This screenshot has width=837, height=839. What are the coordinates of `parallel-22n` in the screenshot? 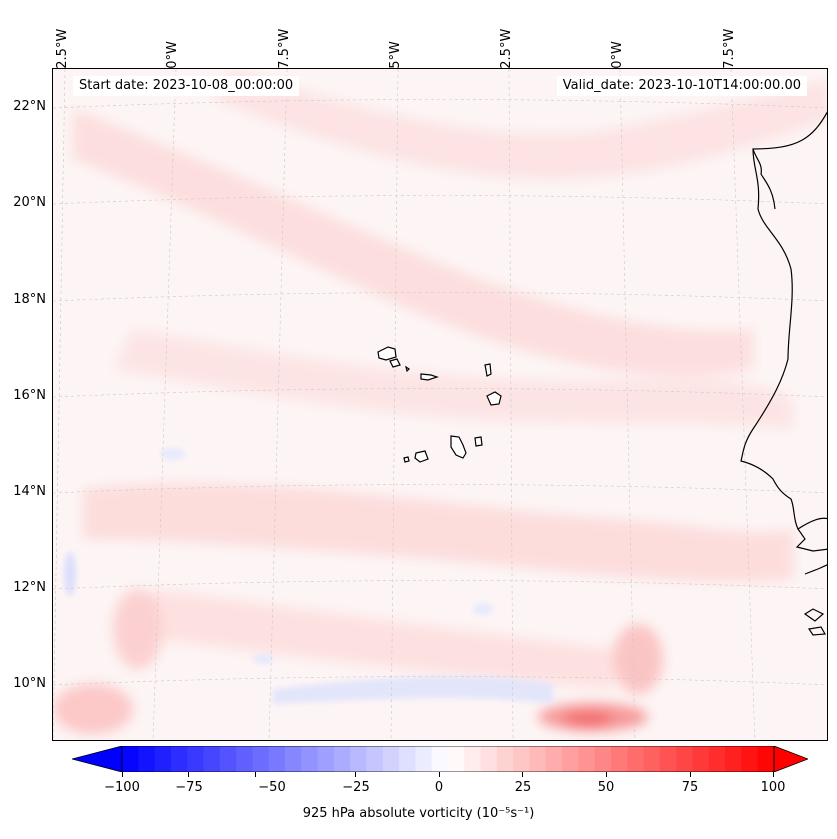 It's located at (440, 104).